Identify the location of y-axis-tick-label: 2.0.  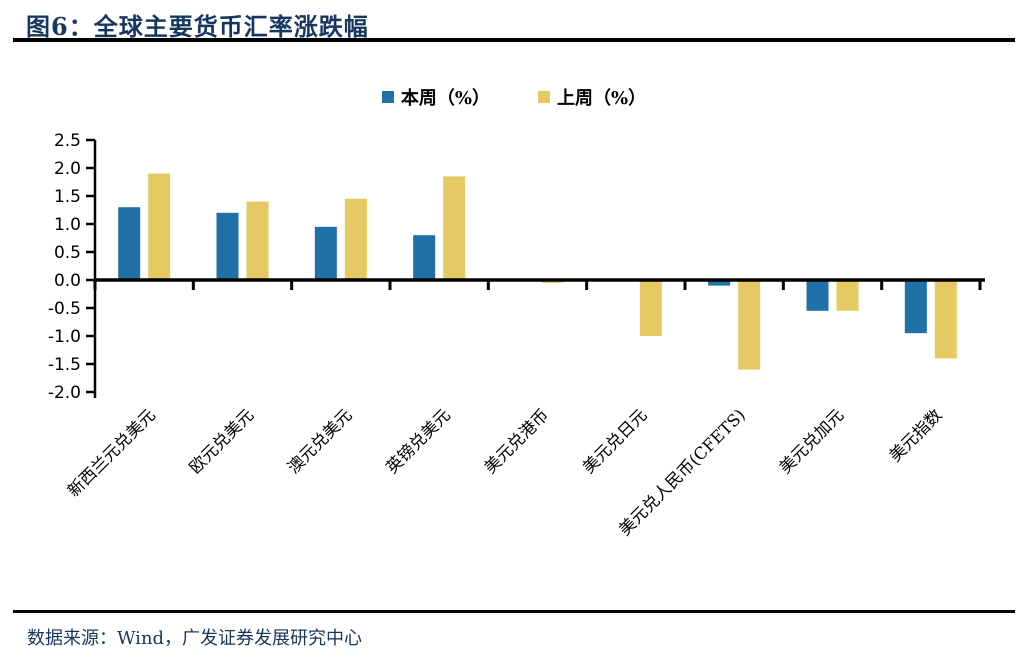
(67, 169).